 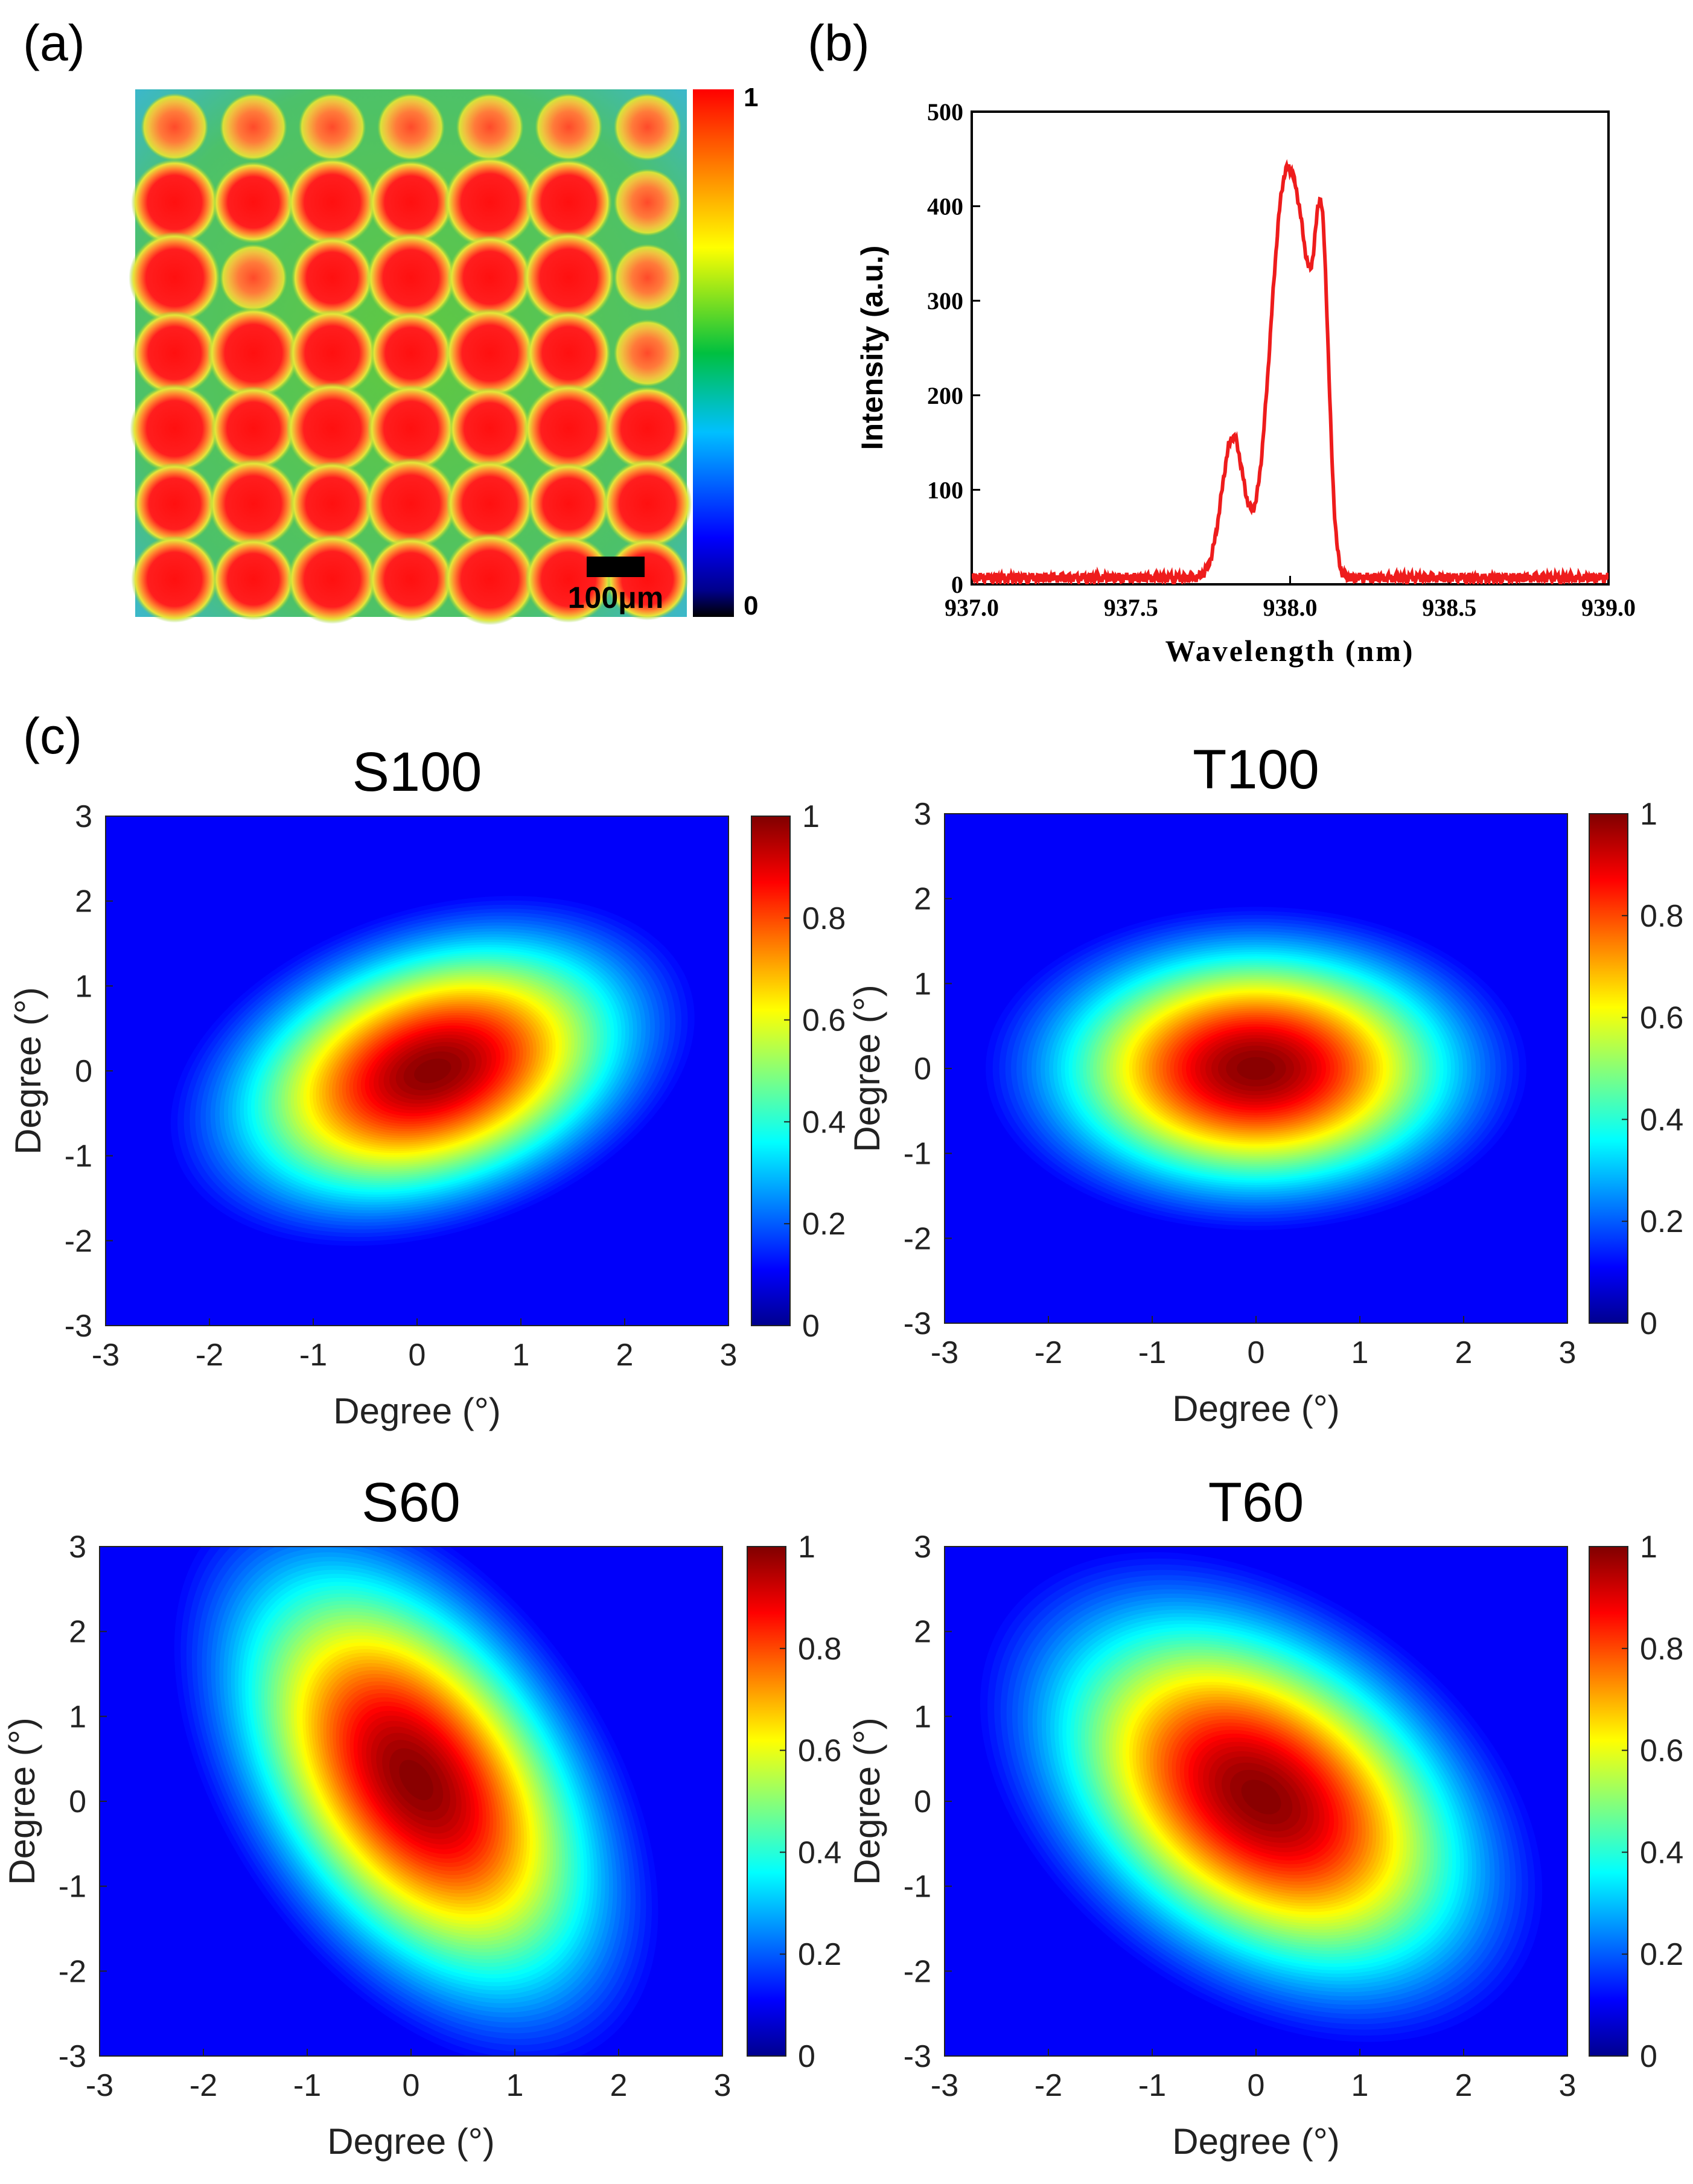 I want to click on heatmap-xtick-label: -2, so click(x=1048, y=2086).